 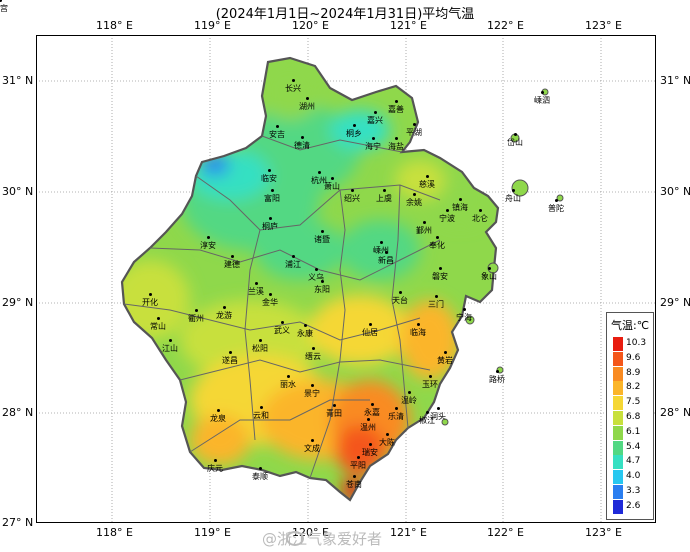 I want to click on lat-label-right: 29° N, so click(x=675, y=302).